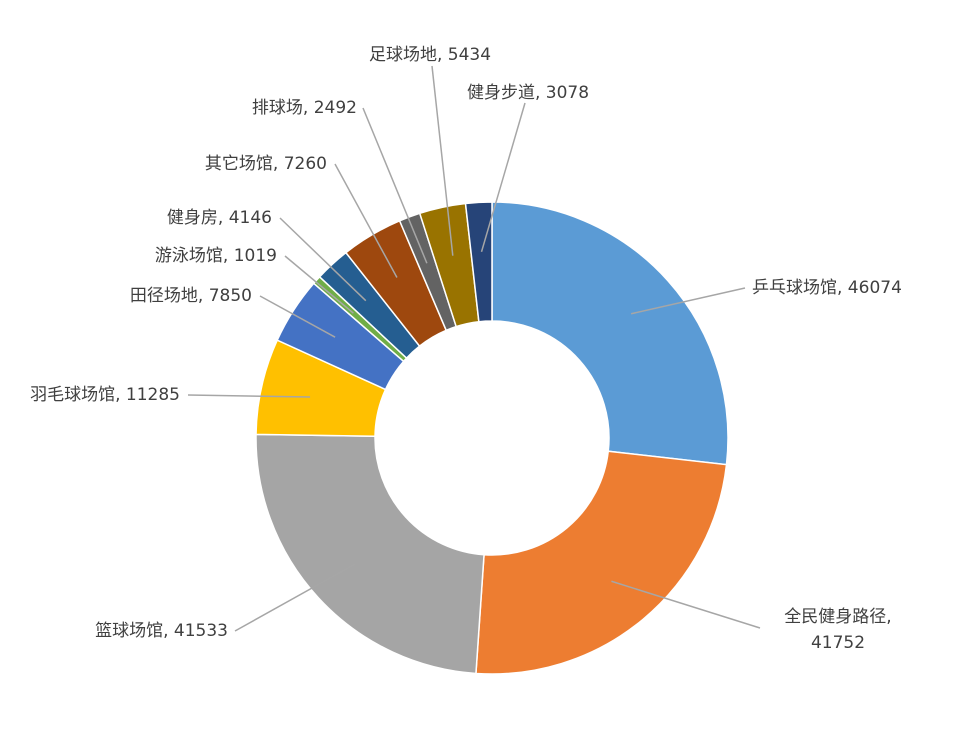 The image size is (961, 733). I want to click on data-label-line: 健身步道, 3078, so click(528, 93).